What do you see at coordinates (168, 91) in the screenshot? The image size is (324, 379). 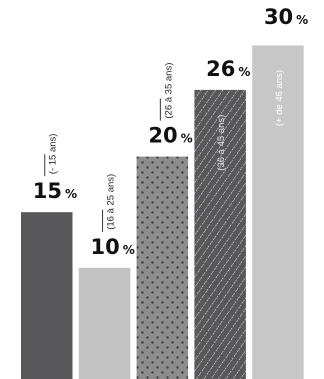 I see `category-label-3: (26 à 35 ans)` at bounding box center [168, 91].